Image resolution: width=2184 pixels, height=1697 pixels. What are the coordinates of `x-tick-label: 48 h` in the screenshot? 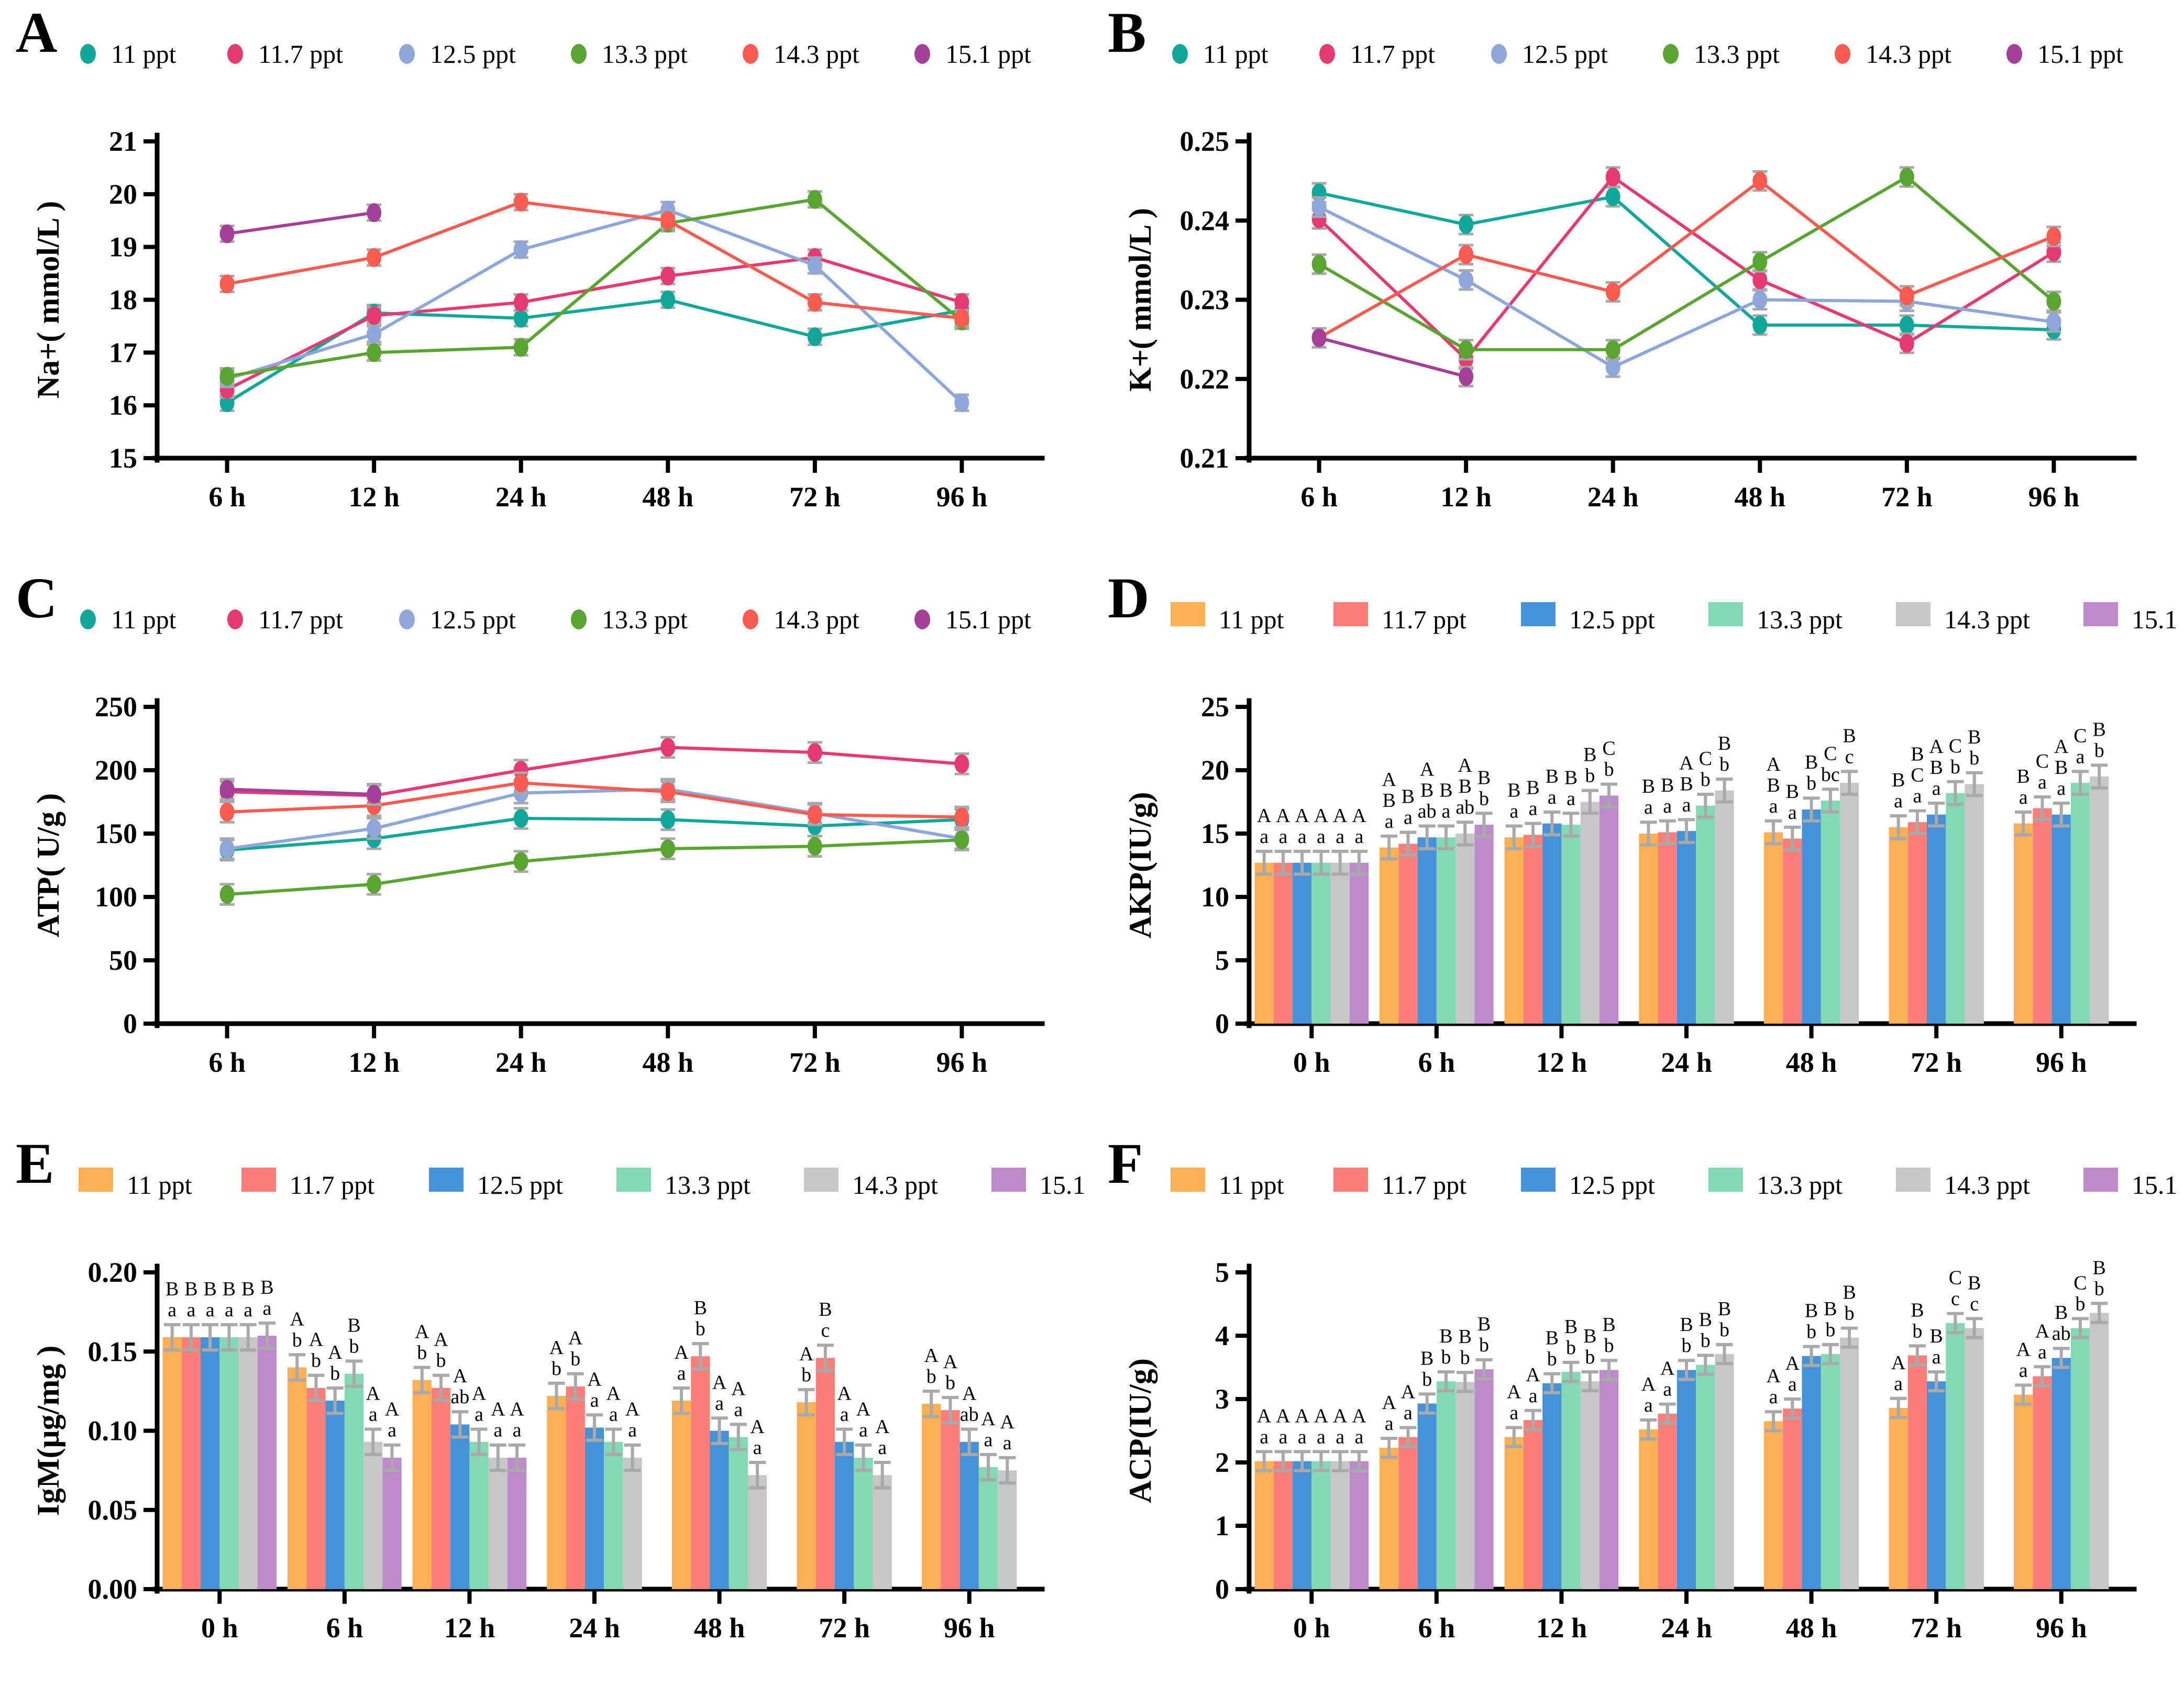 It's located at (1812, 1062).